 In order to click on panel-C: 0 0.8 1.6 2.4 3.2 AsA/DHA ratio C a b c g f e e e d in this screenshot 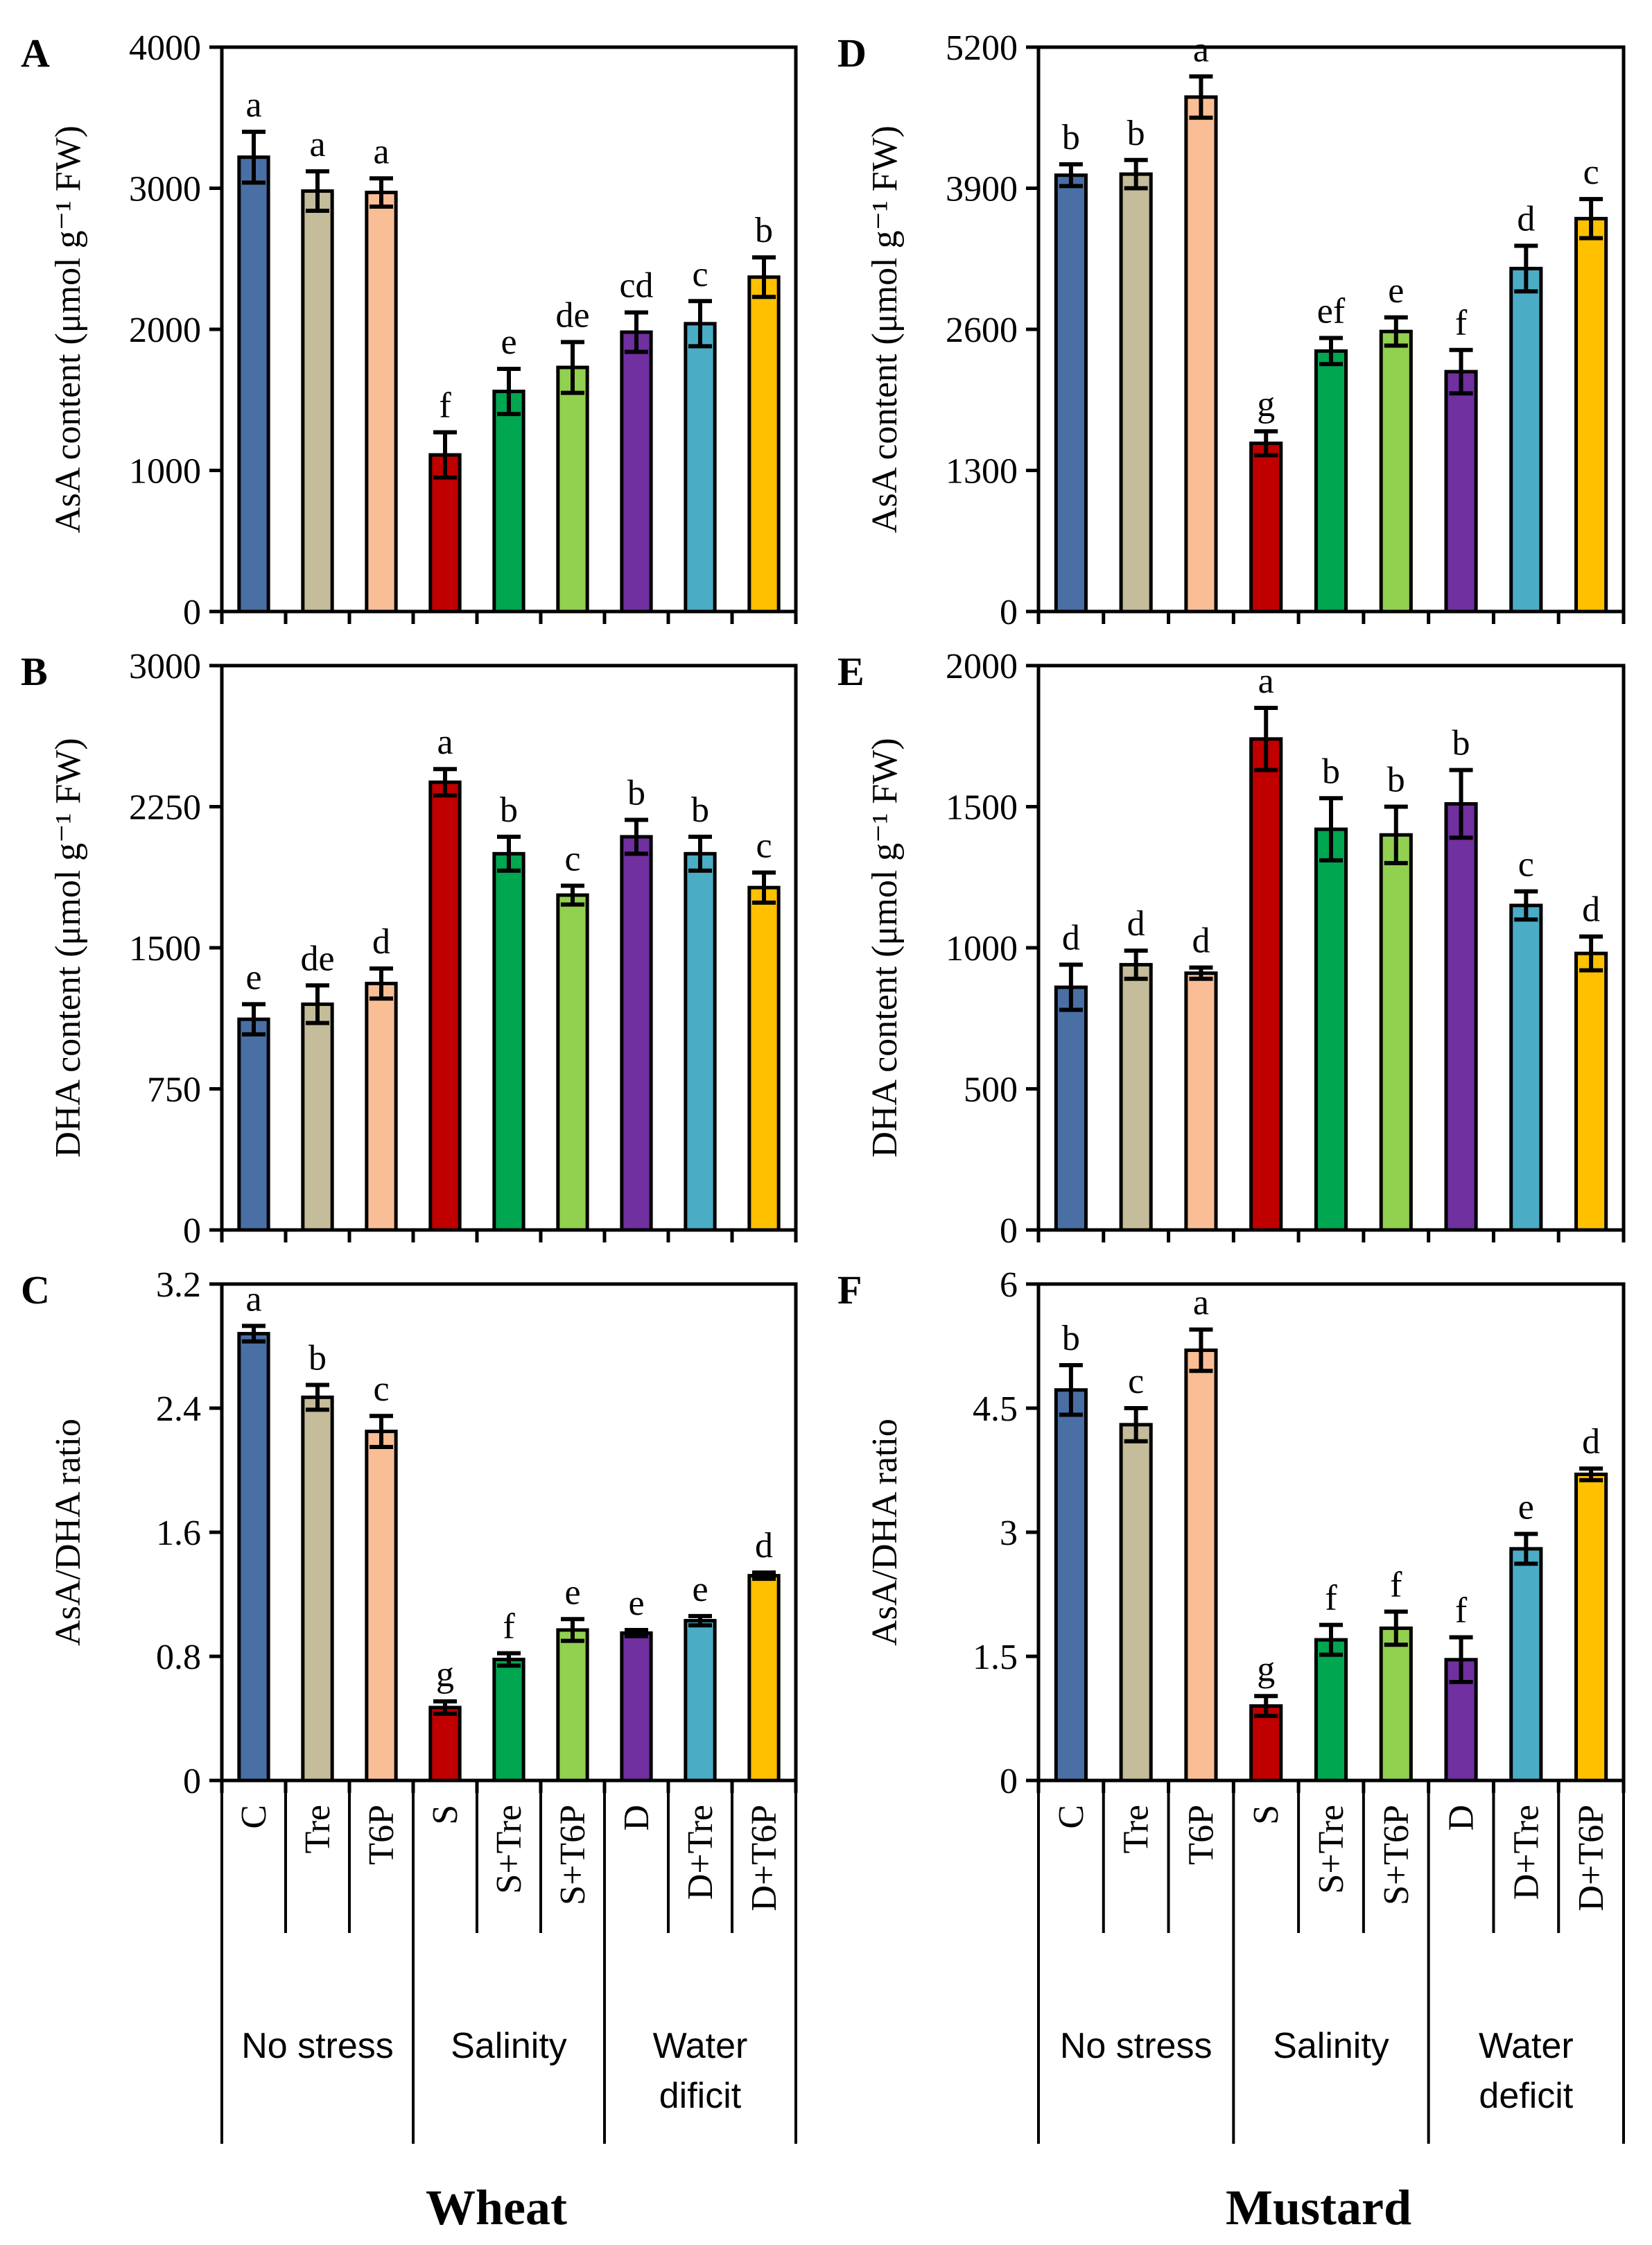, I will do `click(409, 1533)`.